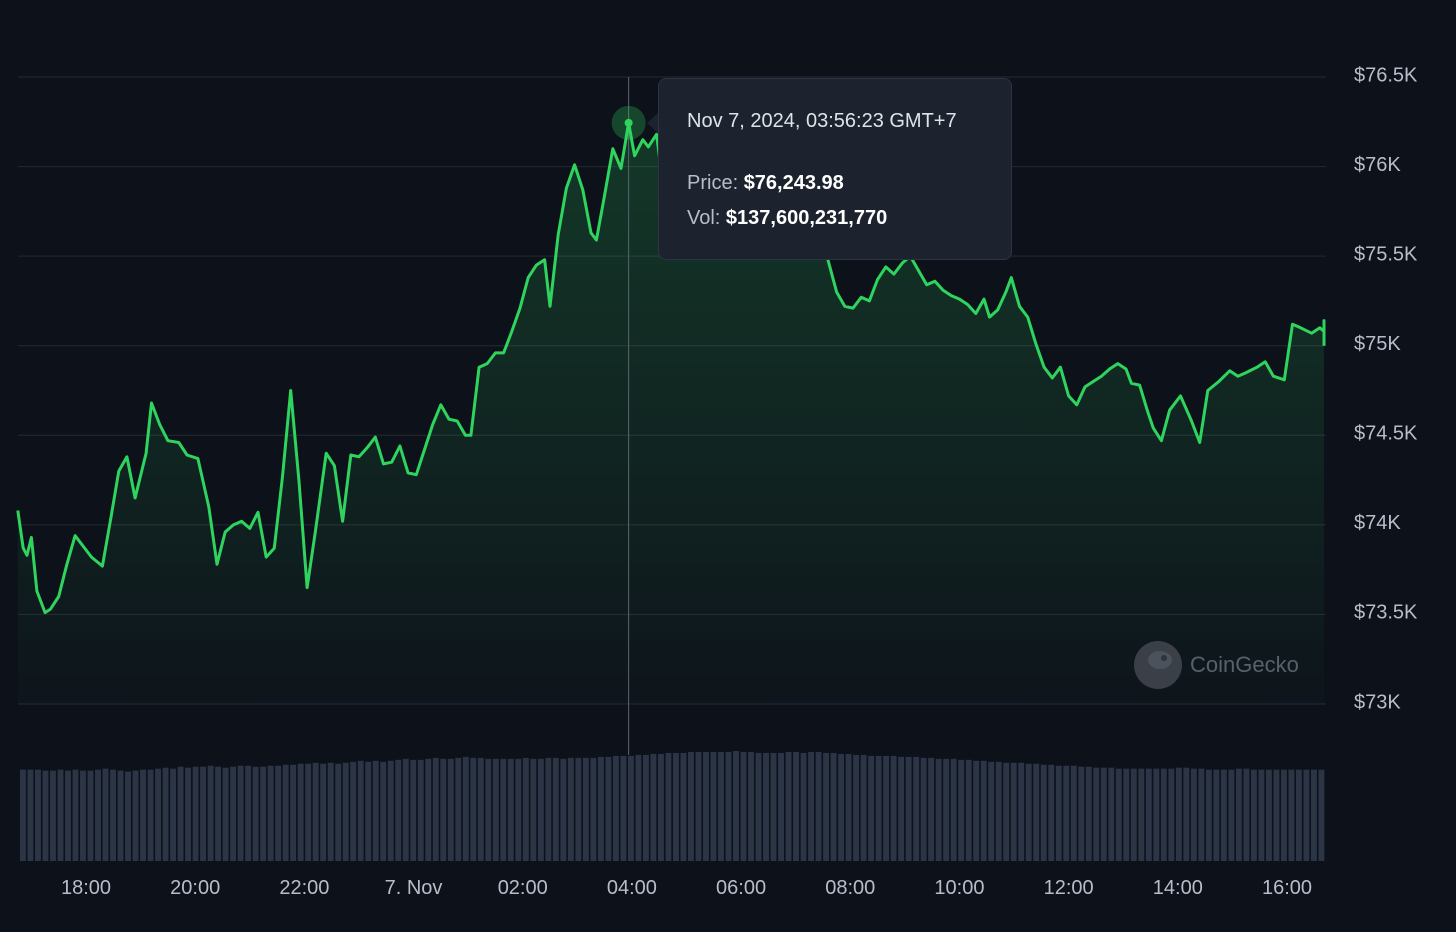  What do you see at coordinates (793, 183) in the screenshot?
I see `tooltip-price-value: $76,243.98` at bounding box center [793, 183].